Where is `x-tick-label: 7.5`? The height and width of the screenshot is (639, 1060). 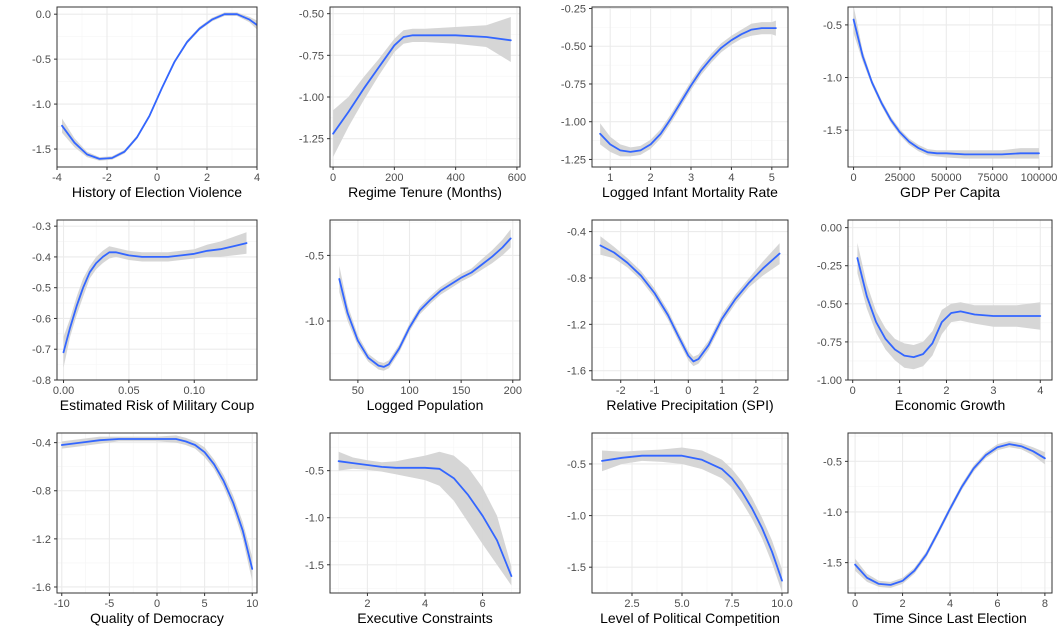
x-tick-label: 7.5 is located at coordinates (731, 604).